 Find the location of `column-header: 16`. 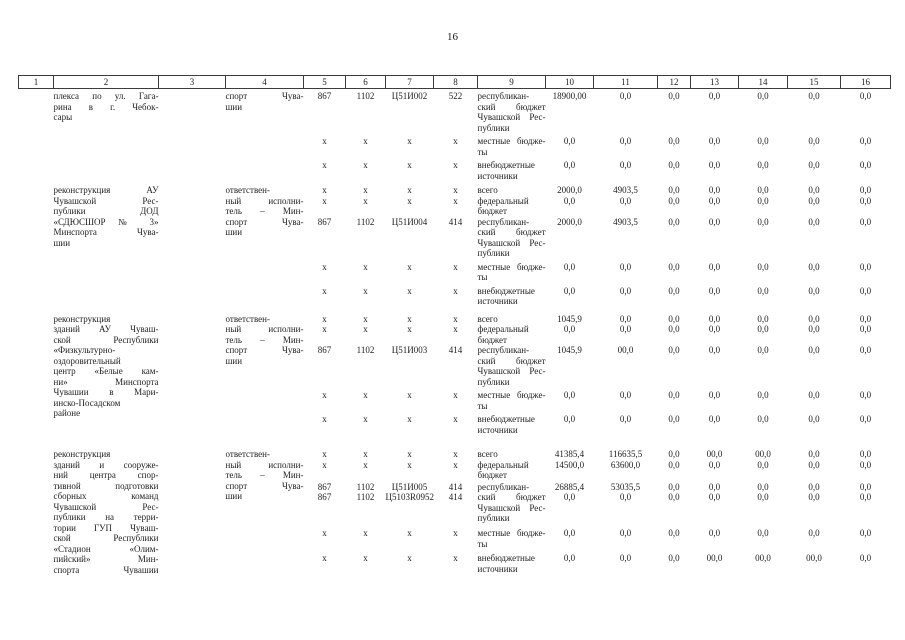

column-header: 16 is located at coordinates (865, 82).